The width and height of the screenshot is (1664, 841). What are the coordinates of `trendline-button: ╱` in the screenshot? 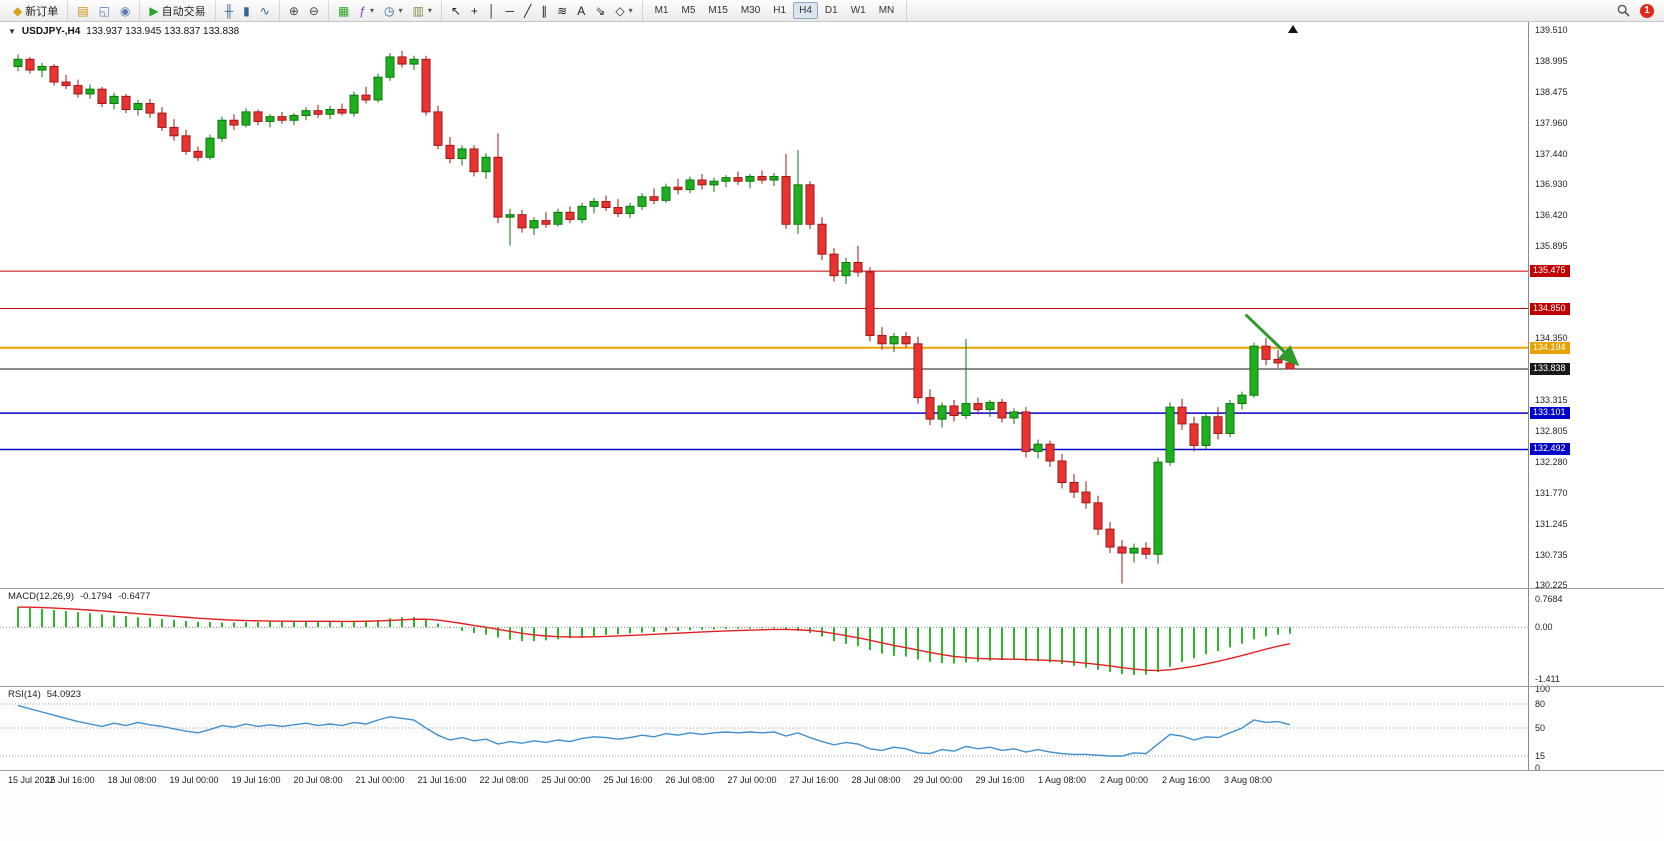 It's located at (527, 10).